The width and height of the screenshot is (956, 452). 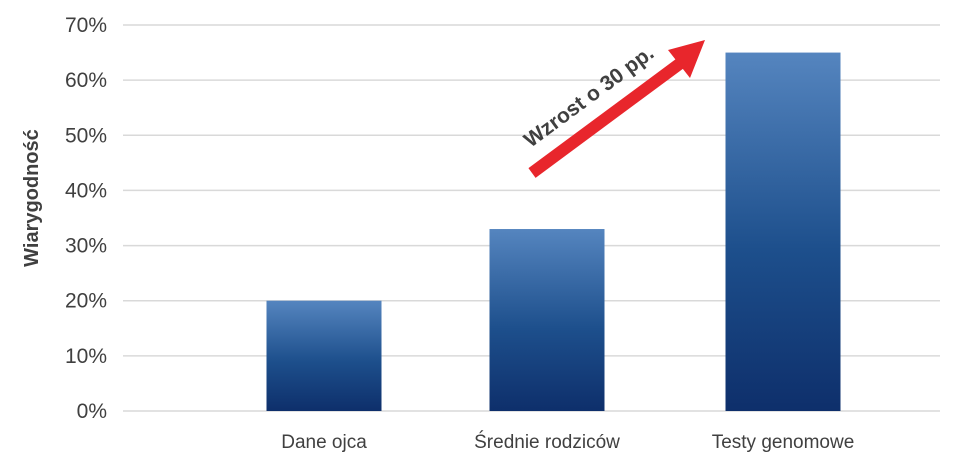 I want to click on growth-arrow, so click(x=616, y=109).